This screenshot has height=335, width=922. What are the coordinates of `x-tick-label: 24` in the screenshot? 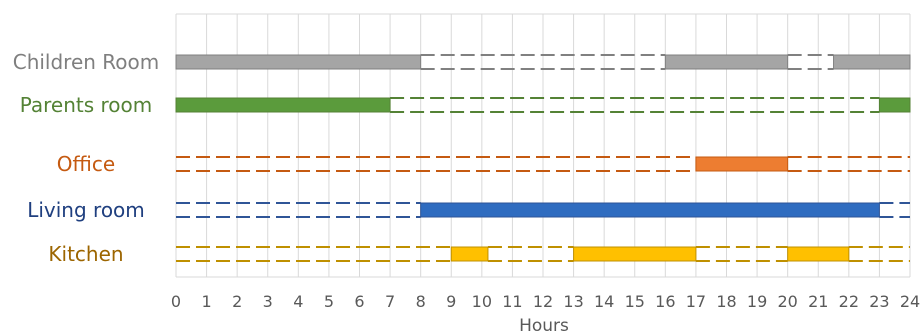 It's located at (910, 301).